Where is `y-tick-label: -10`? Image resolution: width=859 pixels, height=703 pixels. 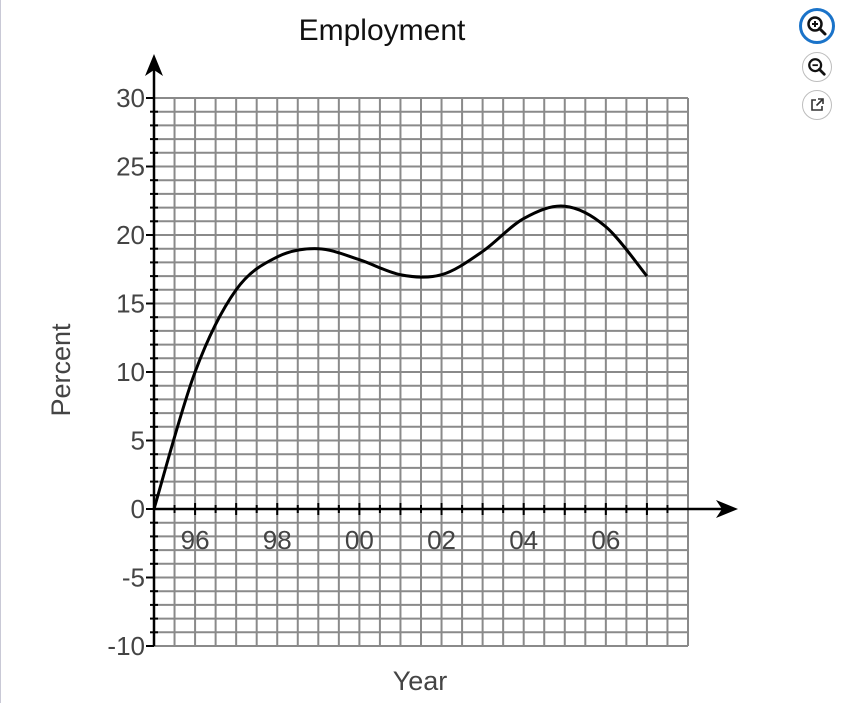
y-tick-label: -10 is located at coordinates (126, 646).